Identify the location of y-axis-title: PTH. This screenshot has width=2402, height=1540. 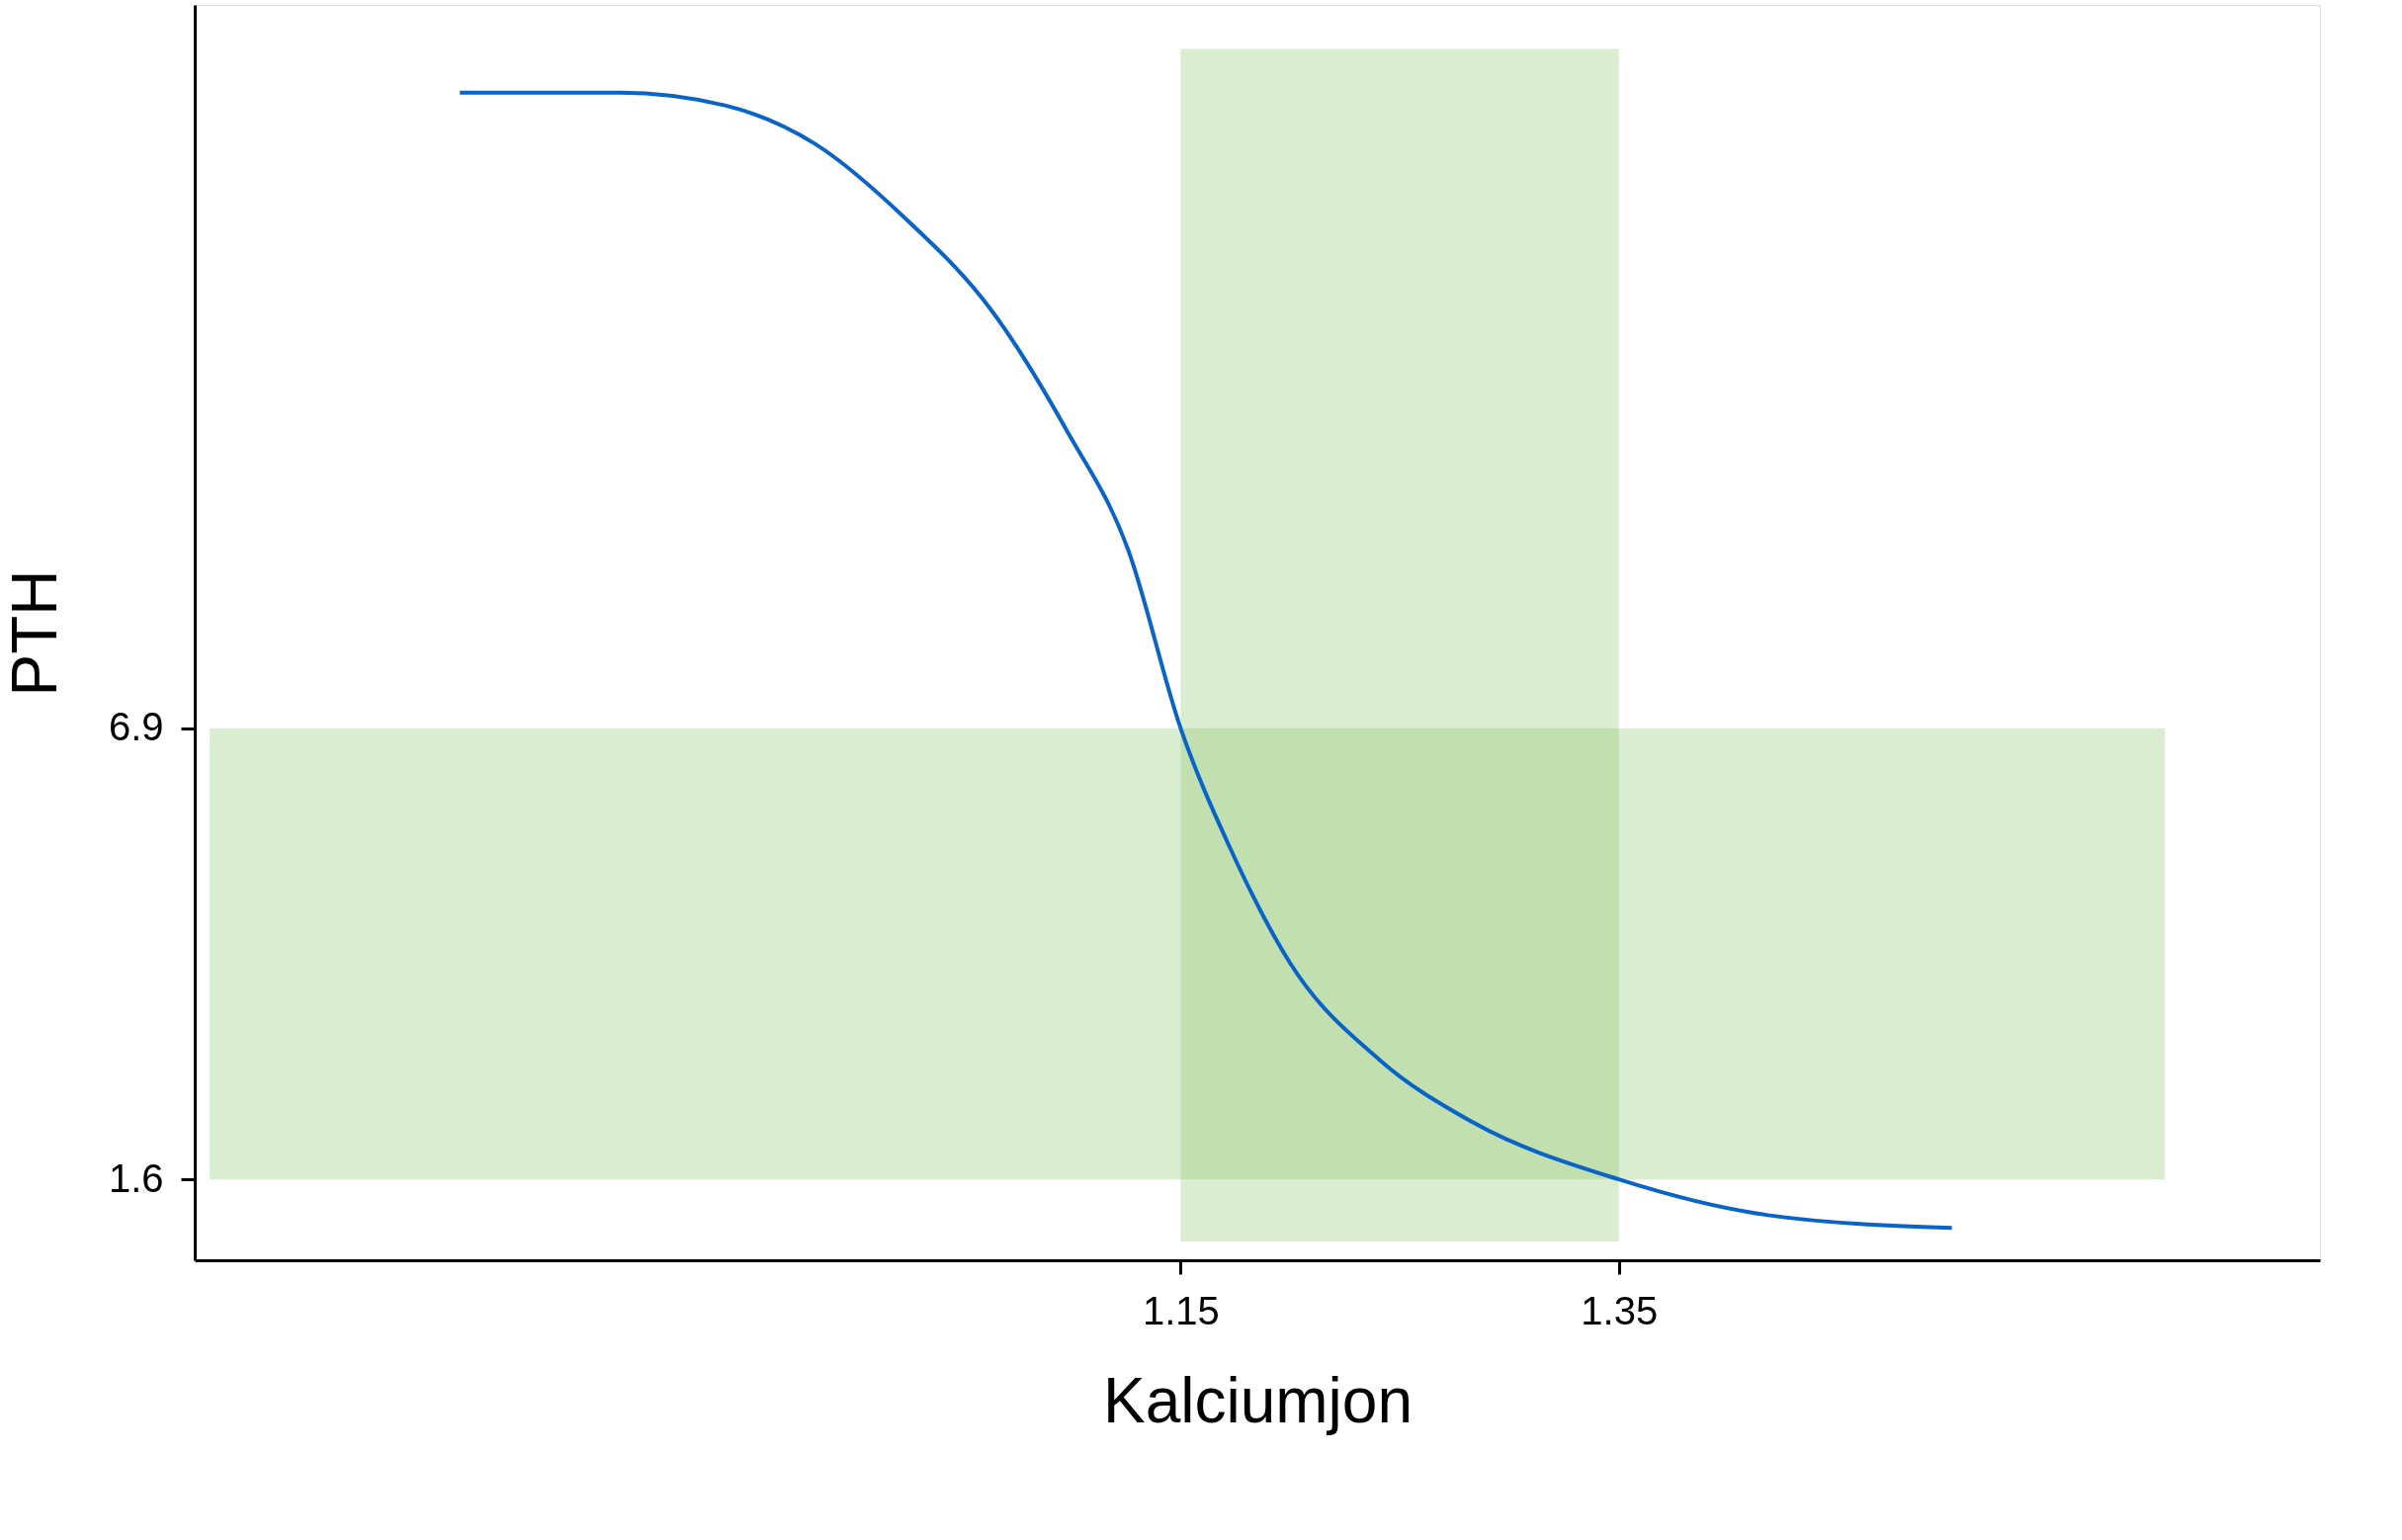
(35, 633).